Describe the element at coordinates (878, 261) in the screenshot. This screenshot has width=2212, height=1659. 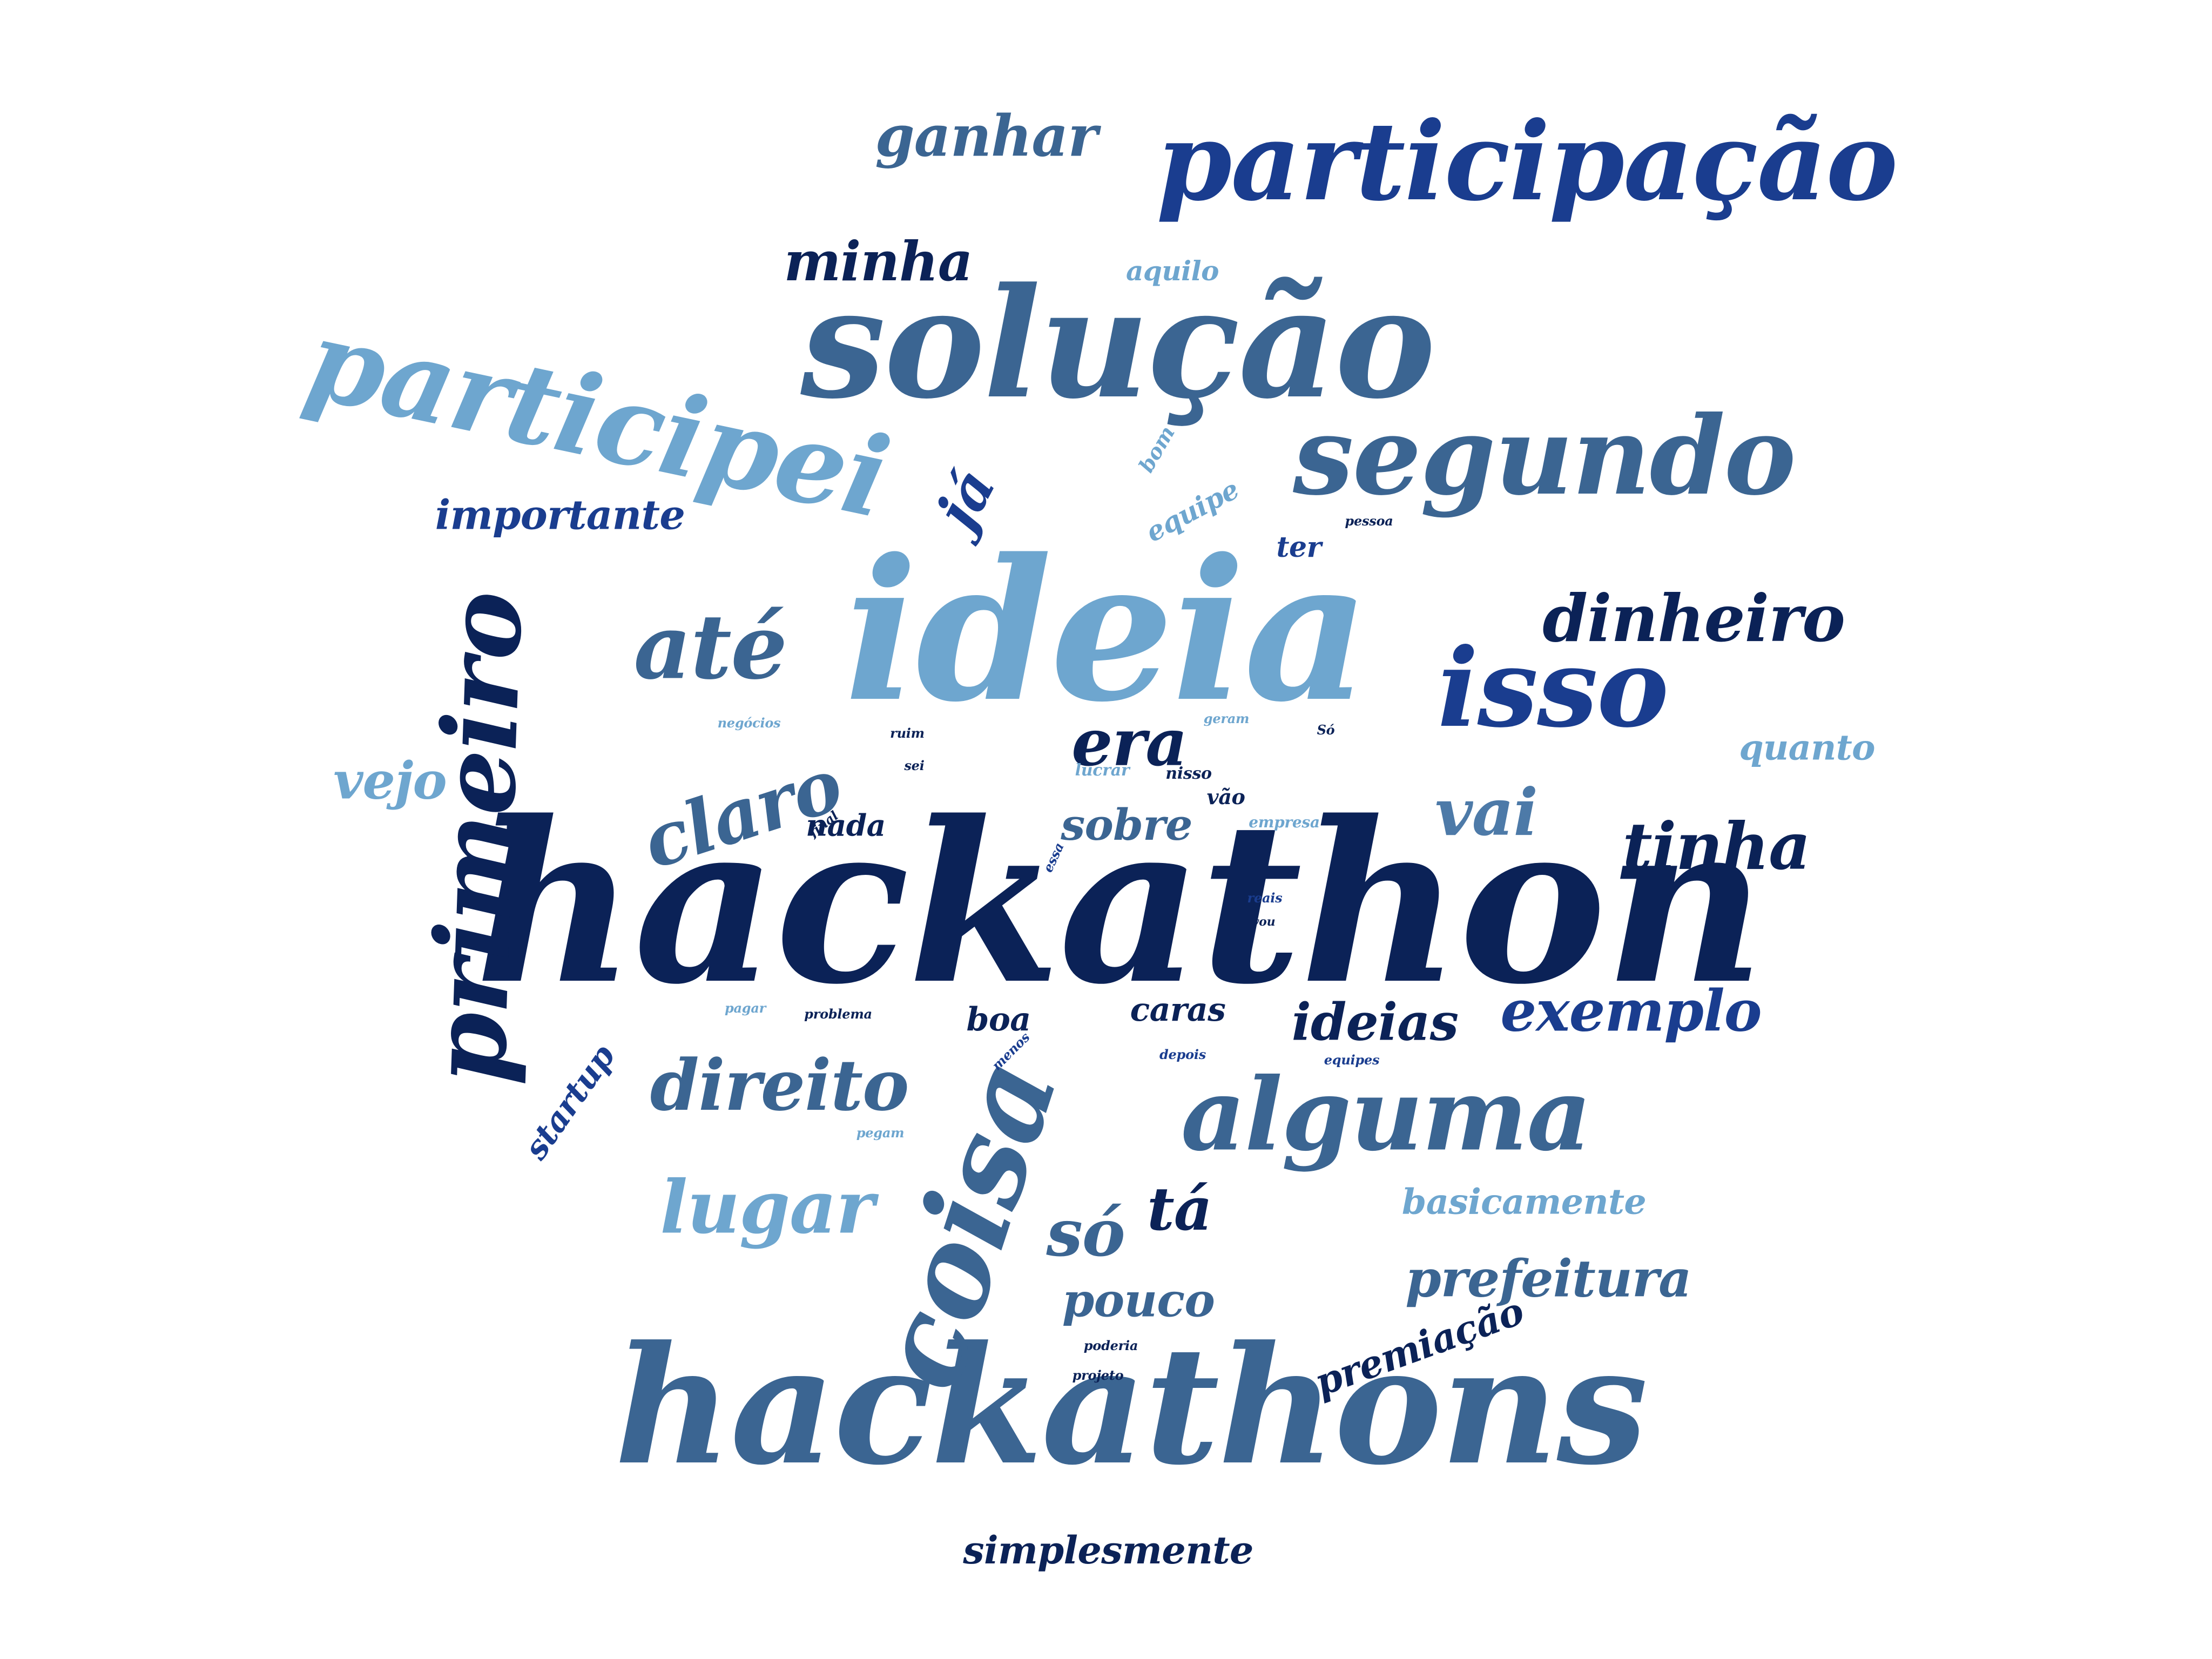
I see `word-minha: minha` at that location.